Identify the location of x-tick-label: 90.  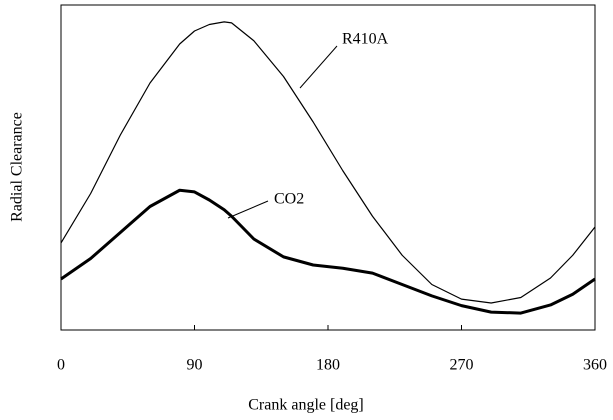
(195, 365).